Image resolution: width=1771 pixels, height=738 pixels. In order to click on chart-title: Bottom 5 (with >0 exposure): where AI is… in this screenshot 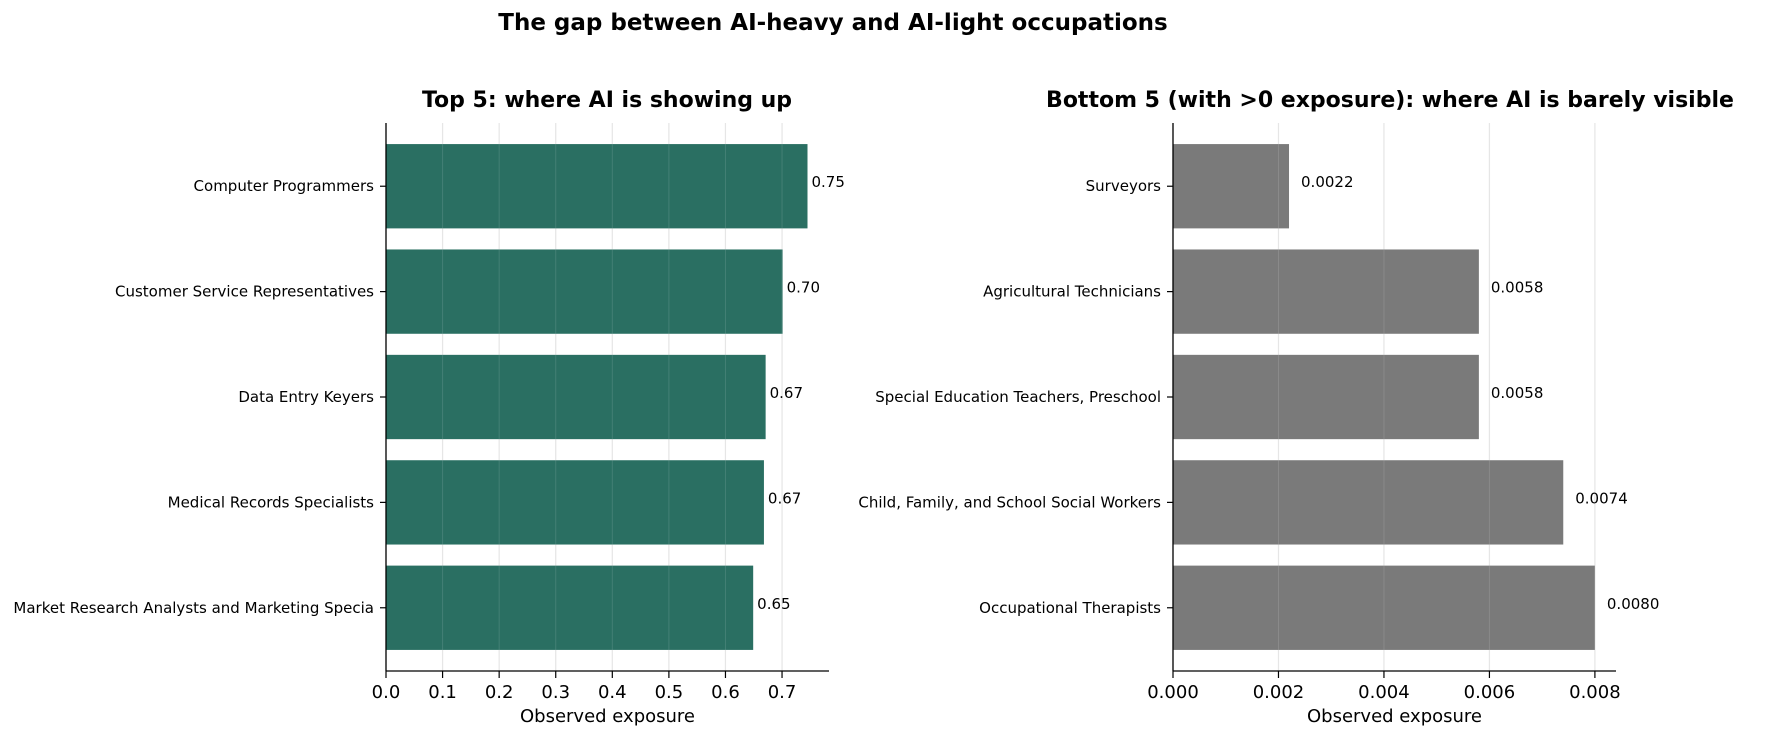, I will do `click(1390, 100)`.